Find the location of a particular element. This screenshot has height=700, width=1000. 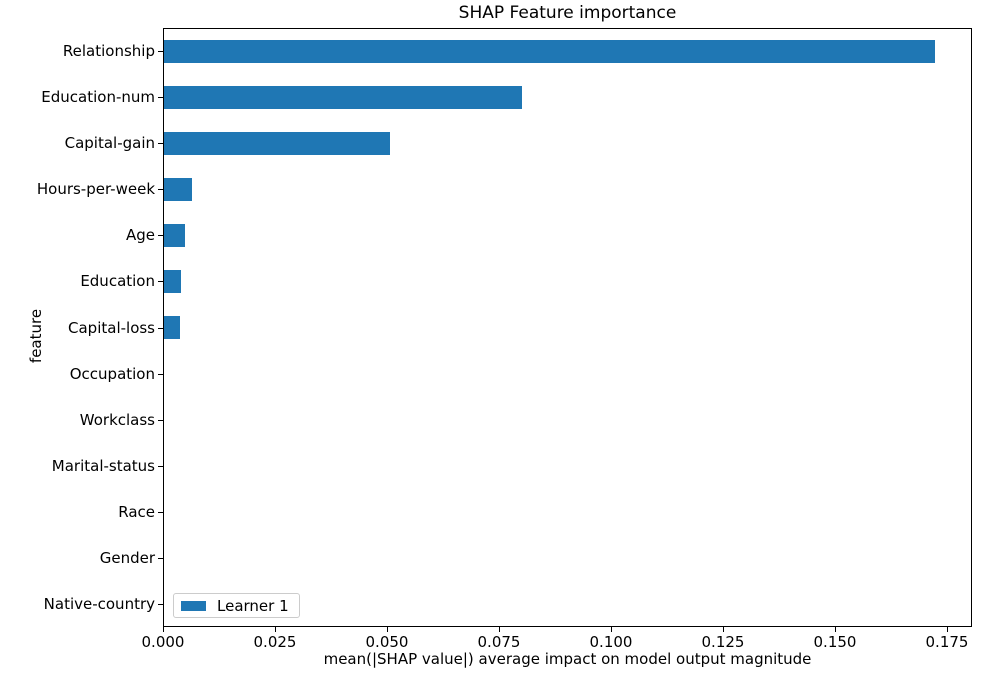

bar-age is located at coordinates (174, 235).